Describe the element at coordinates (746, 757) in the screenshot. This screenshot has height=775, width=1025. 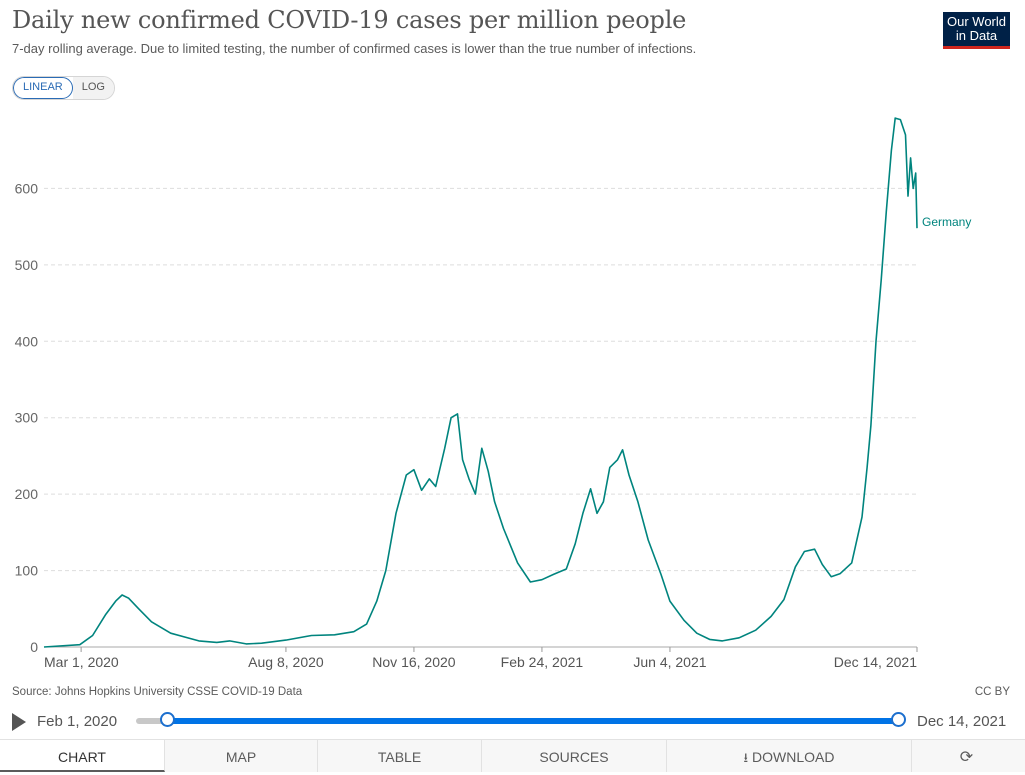
I see `download-icon: ⭳` at that location.